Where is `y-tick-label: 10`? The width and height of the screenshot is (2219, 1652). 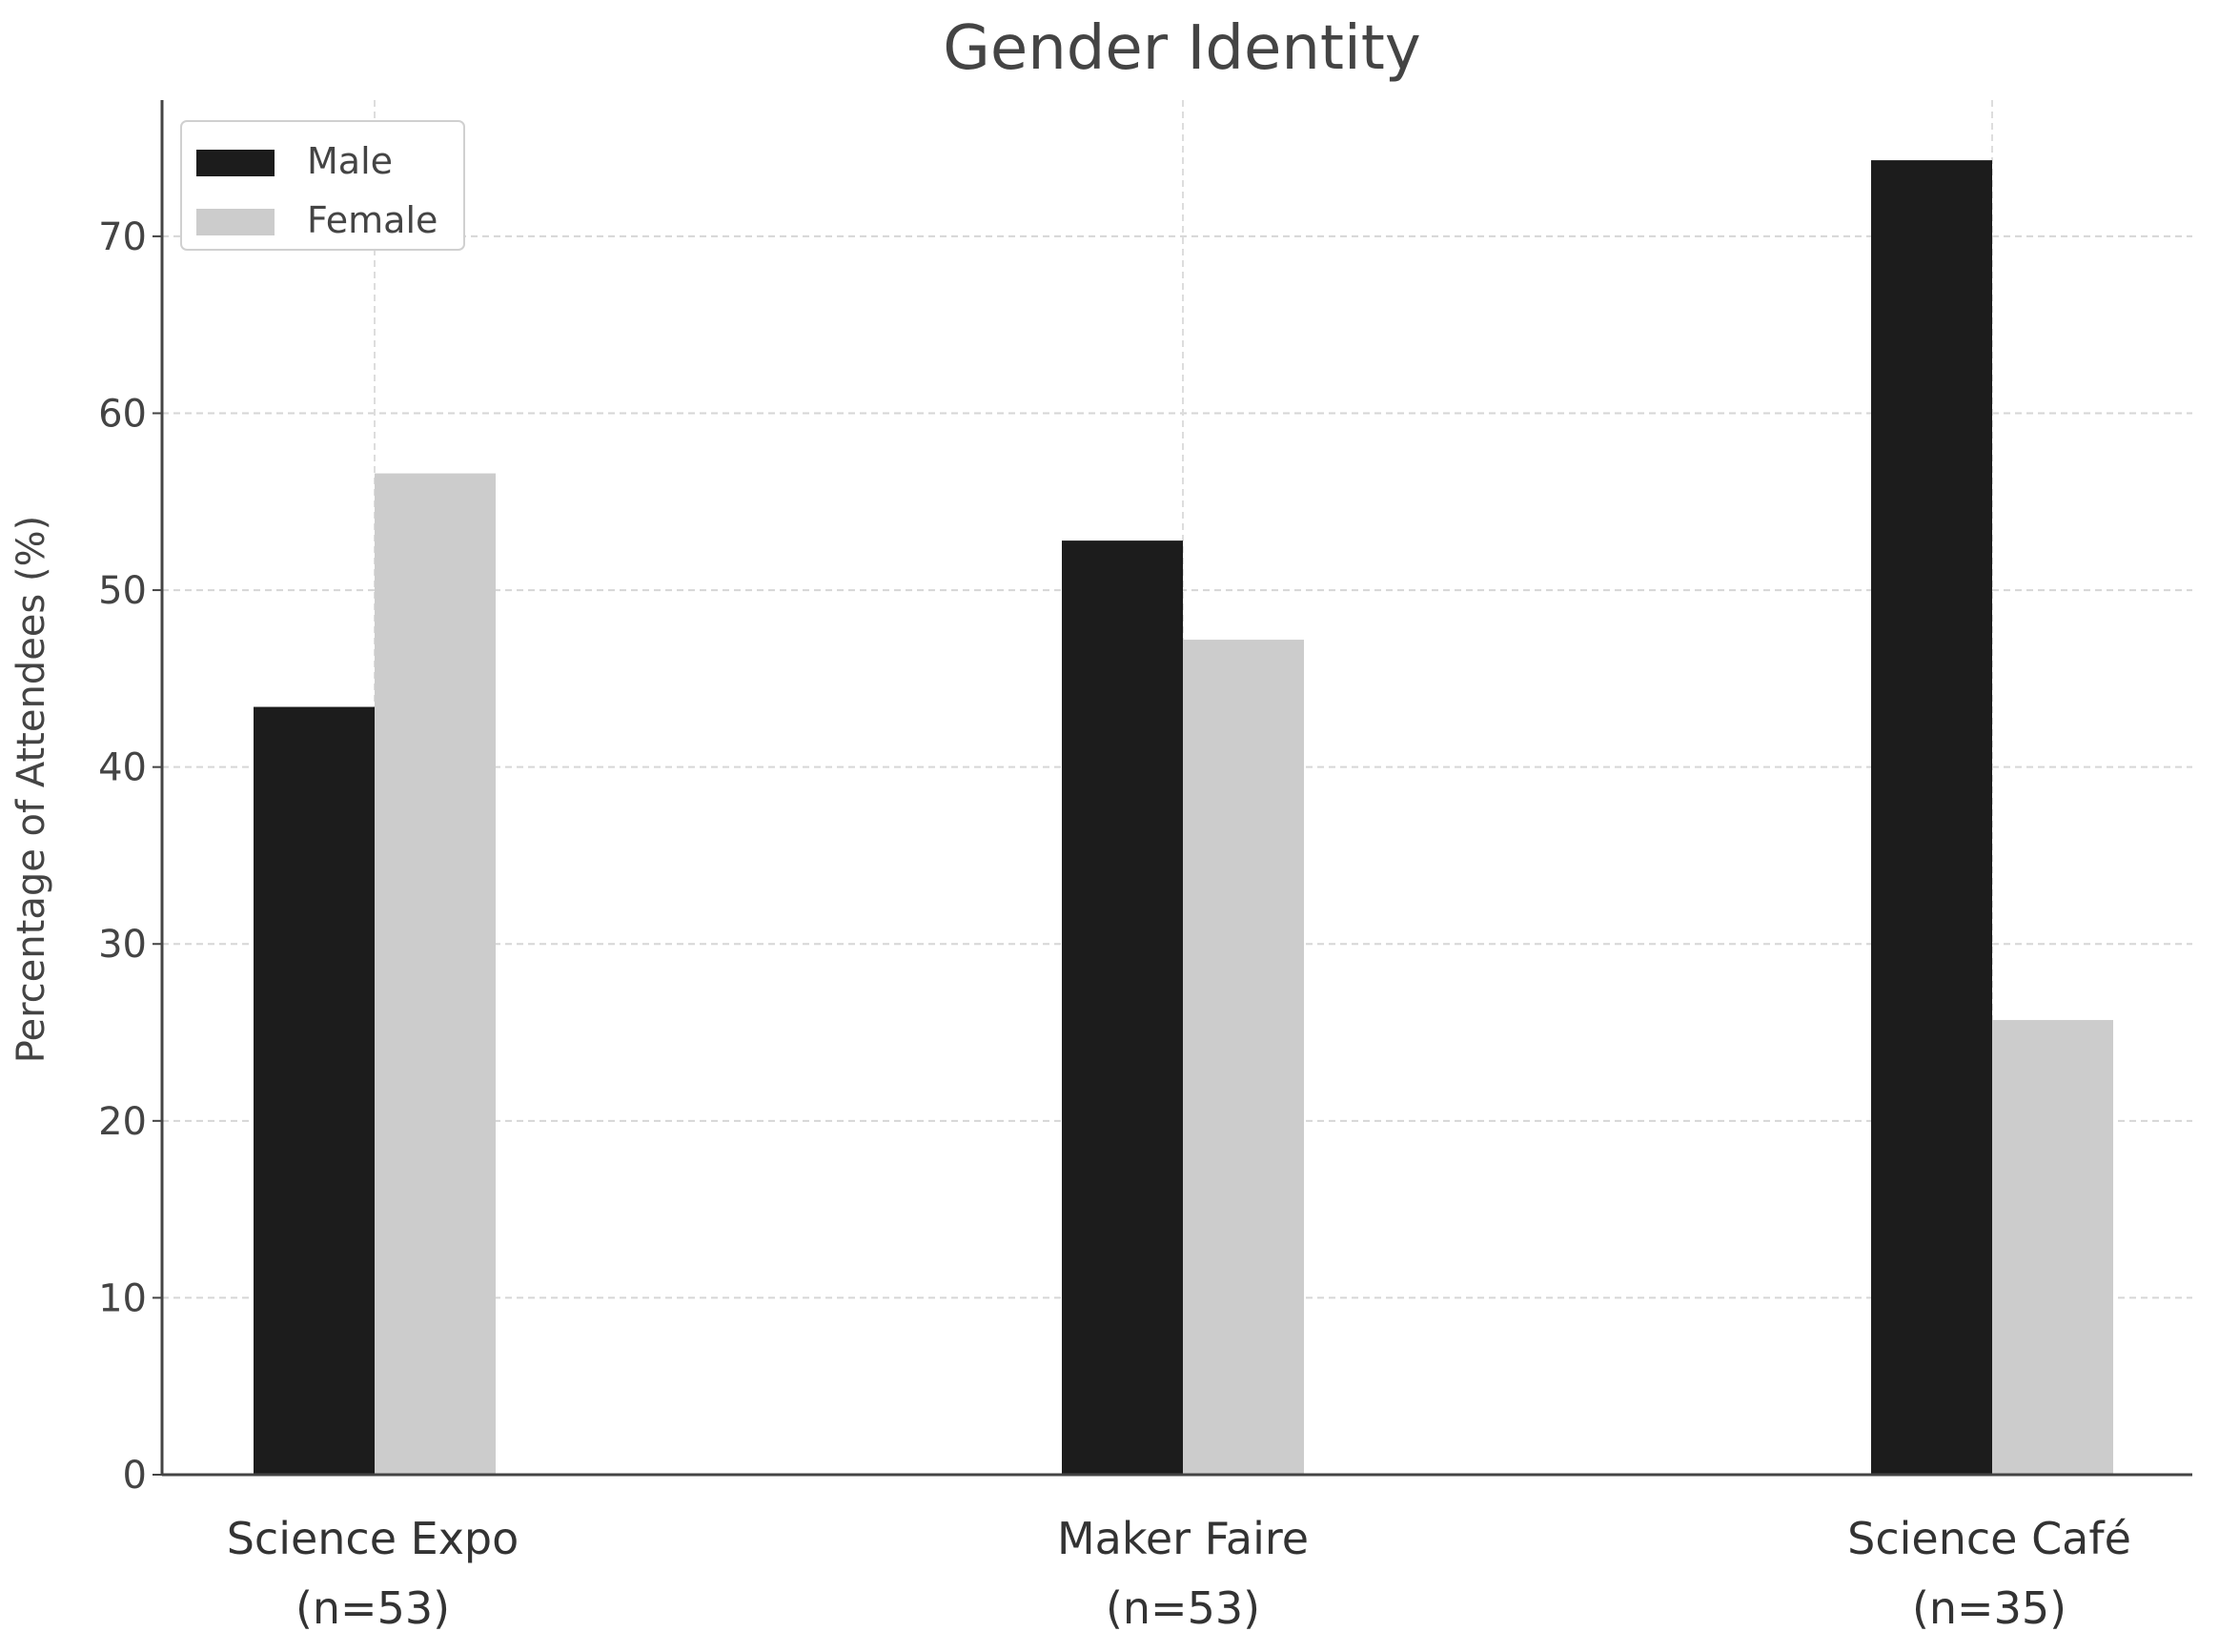
y-tick-label: 10 is located at coordinates (123, 1298).